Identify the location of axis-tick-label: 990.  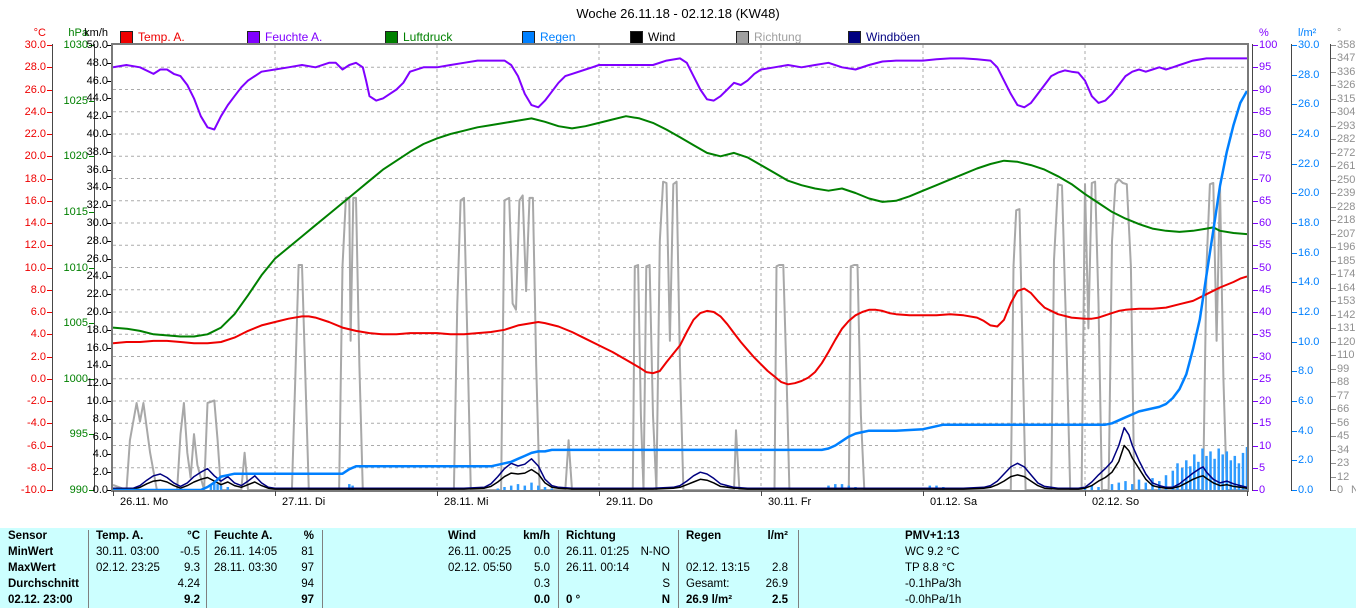
(78, 490).